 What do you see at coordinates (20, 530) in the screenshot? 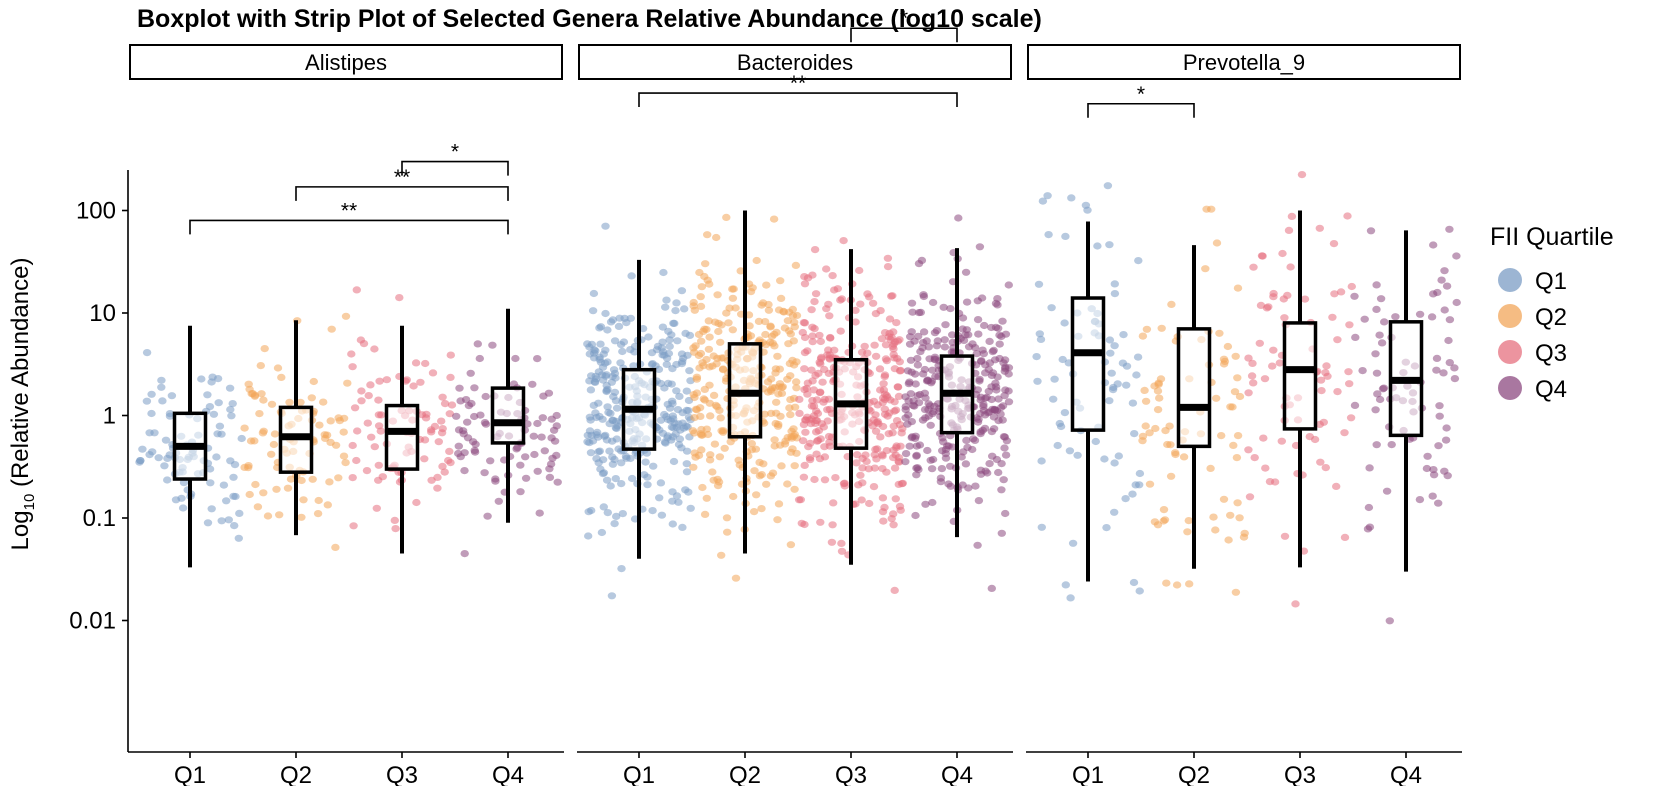
I see `y-axis-label-main: Log` at bounding box center [20, 530].